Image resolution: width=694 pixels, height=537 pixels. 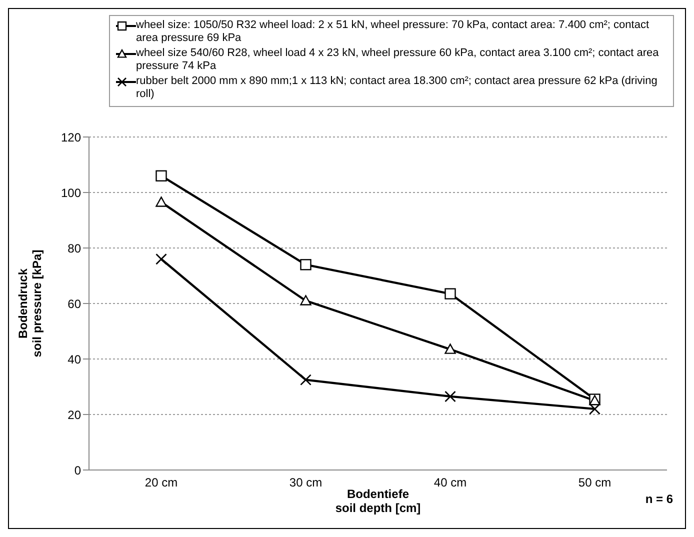 What do you see at coordinates (659, 499) in the screenshot?
I see `text: n = 6` at bounding box center [659, 499].